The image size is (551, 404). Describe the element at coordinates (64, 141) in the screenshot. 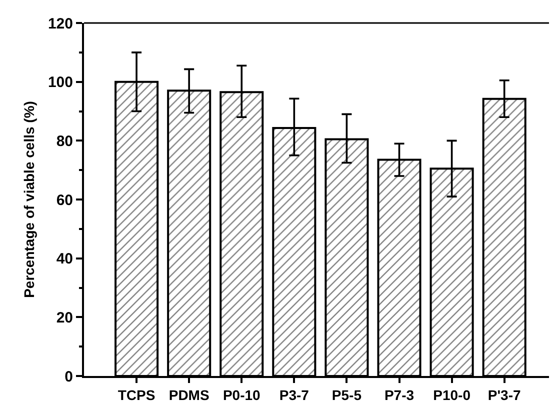

I see `y-tick-label: 80` at that location.